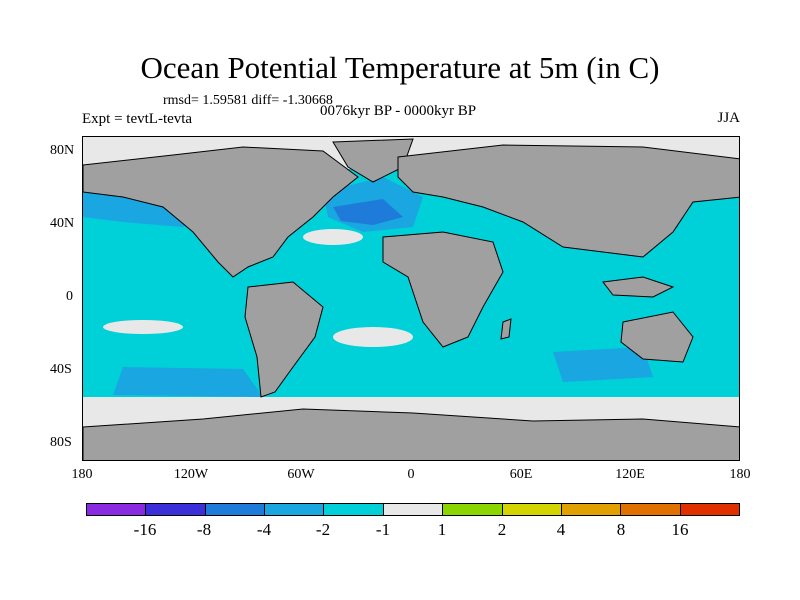 The height and width of the screenshot is (600, 800). Describe the element at coordinates (740, 474) in the screenshot. I see `lon-label-180e: 180` at that location.